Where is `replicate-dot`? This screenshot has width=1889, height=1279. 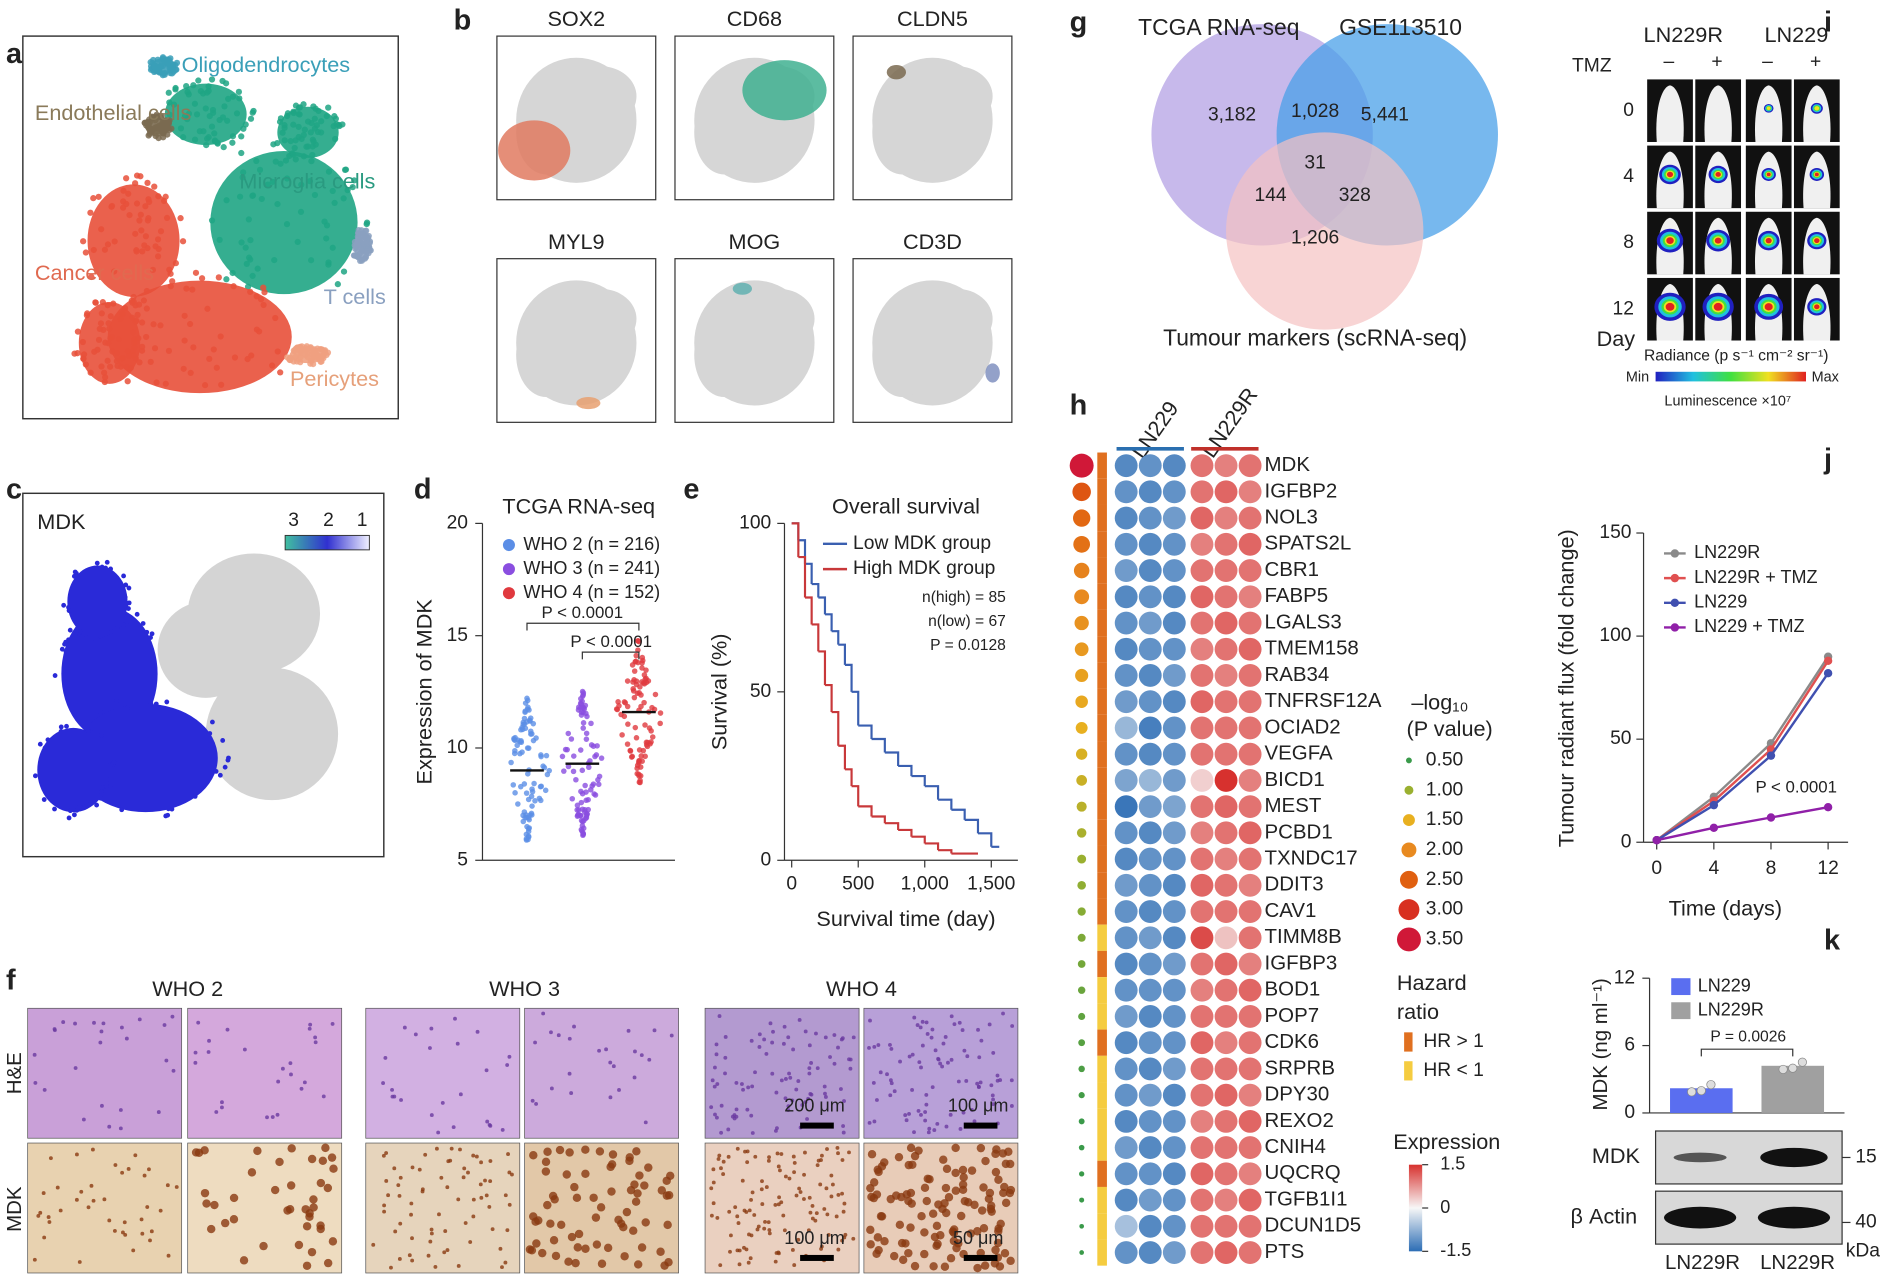
replicate-dot is located at coordinates (1701, 1091).